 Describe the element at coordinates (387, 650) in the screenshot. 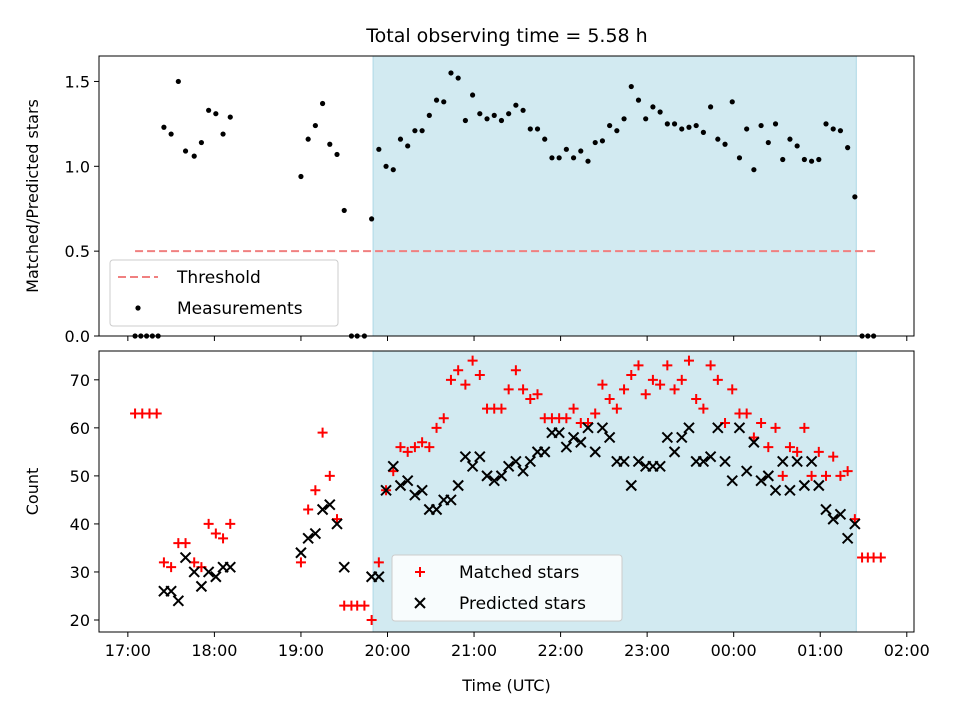

I see `x-tick-label: 20:00` at that location.